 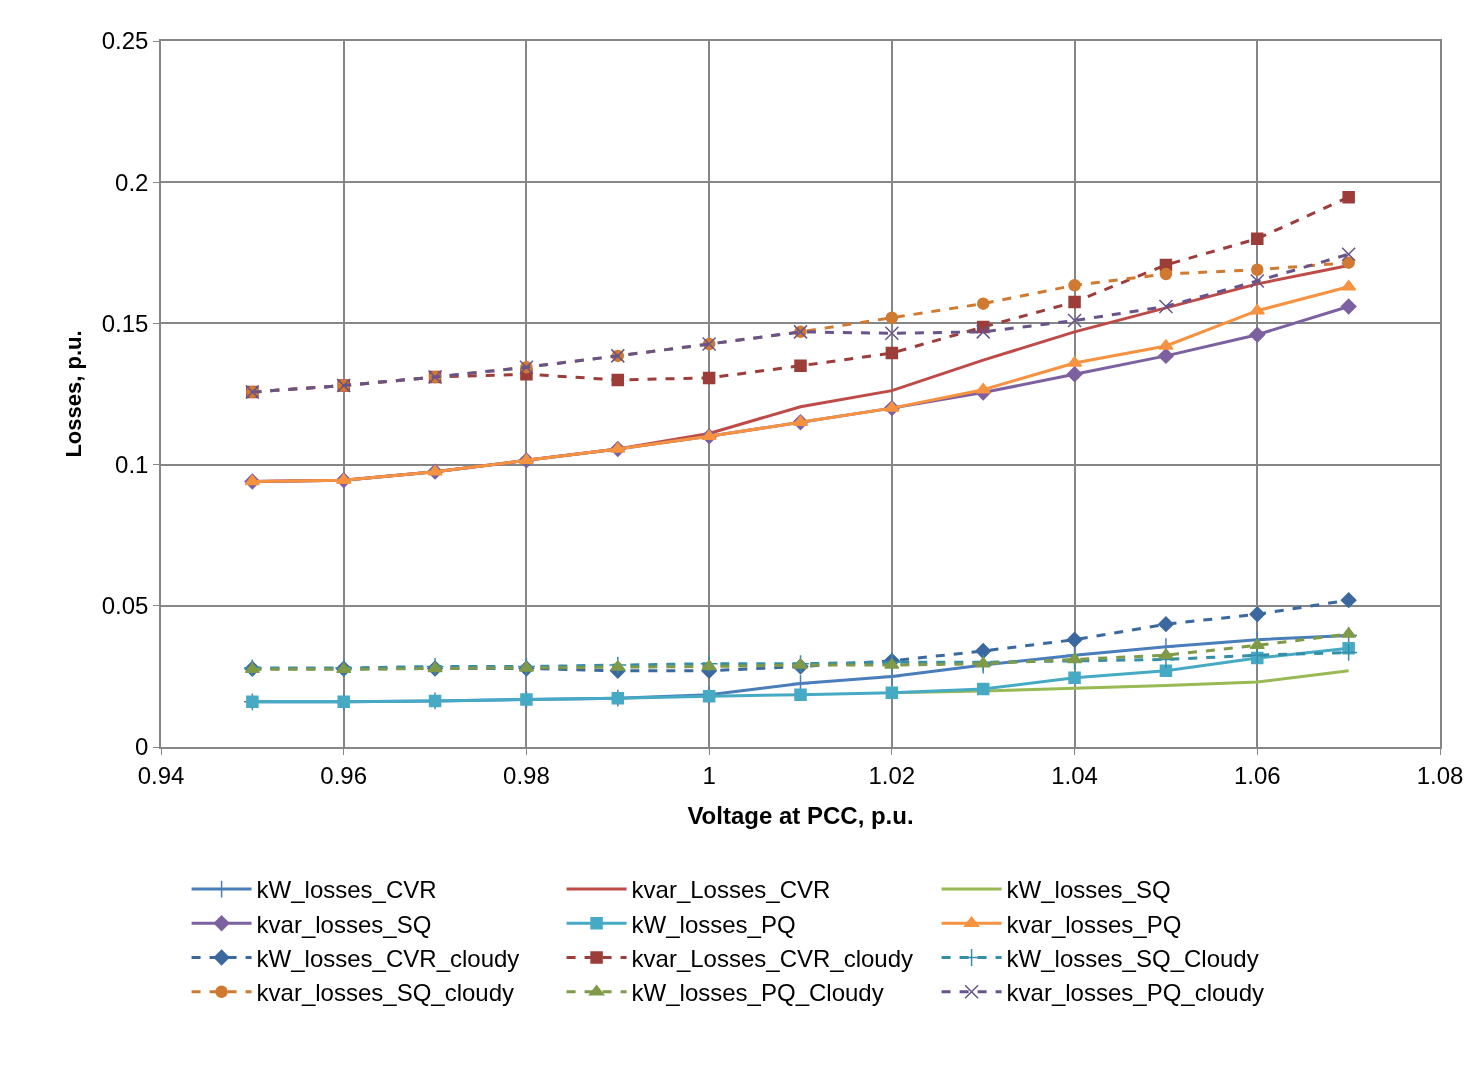 I want to click on x-tick-label: 0.98, so click(x=526, y=775).